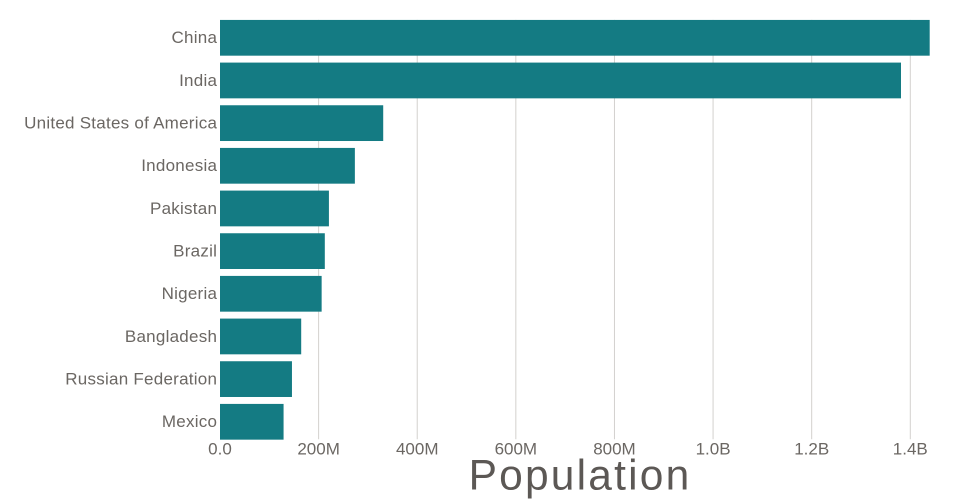 The height and width of the screenshot is (500, 960). Describe the element at coordinates (516, 448) in the screenshot. I see `svg-text: 600M` at that location.